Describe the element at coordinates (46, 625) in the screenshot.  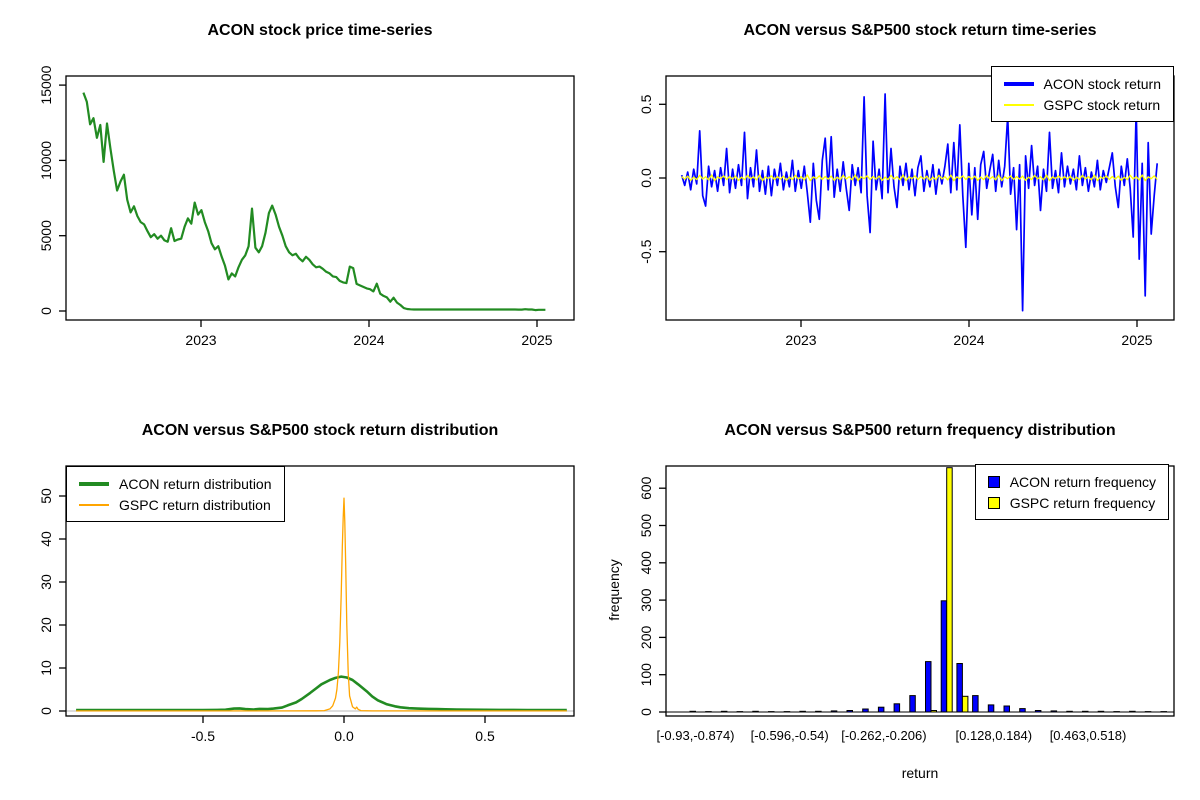
I see `svg-text: 20` at that location.